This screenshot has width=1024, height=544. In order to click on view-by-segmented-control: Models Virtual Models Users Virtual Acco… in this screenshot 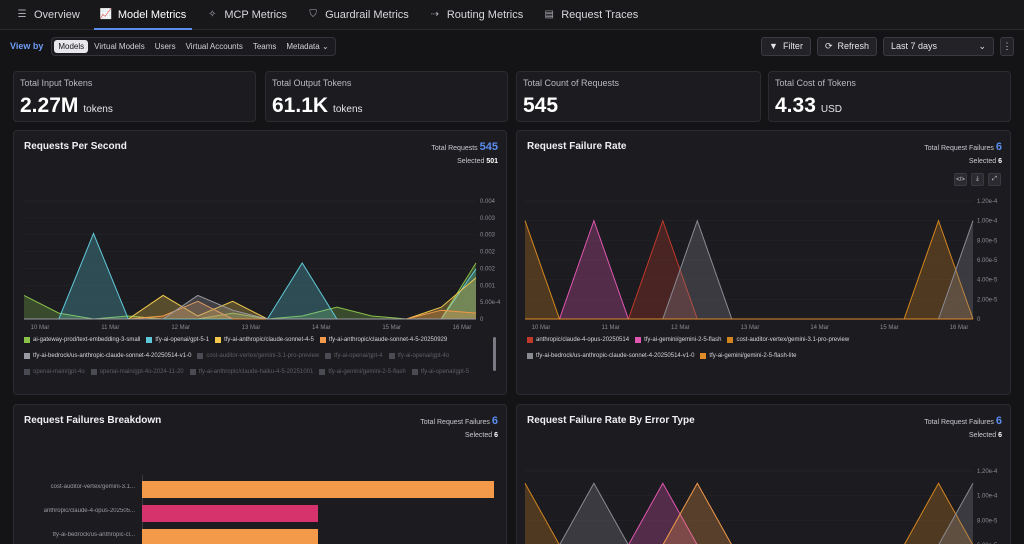, I will do `click(193, 46)`.